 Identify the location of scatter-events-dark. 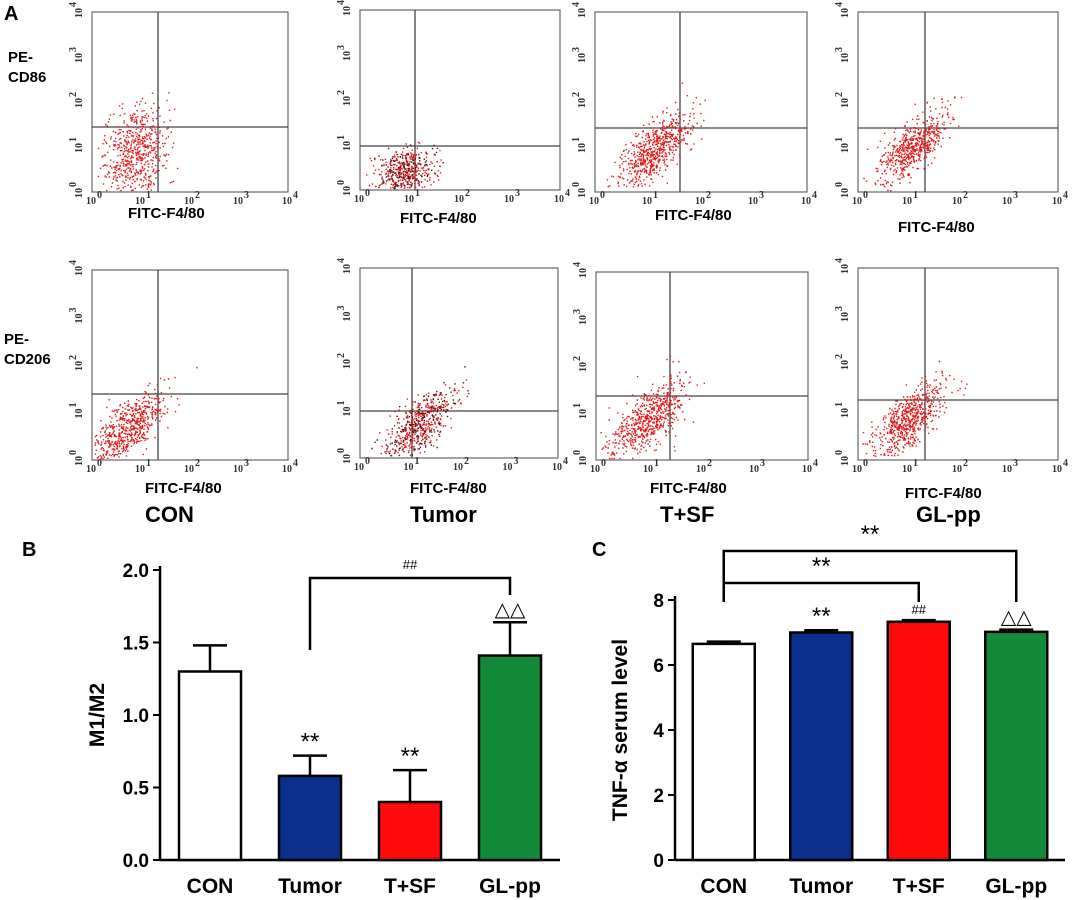
(409, 167).